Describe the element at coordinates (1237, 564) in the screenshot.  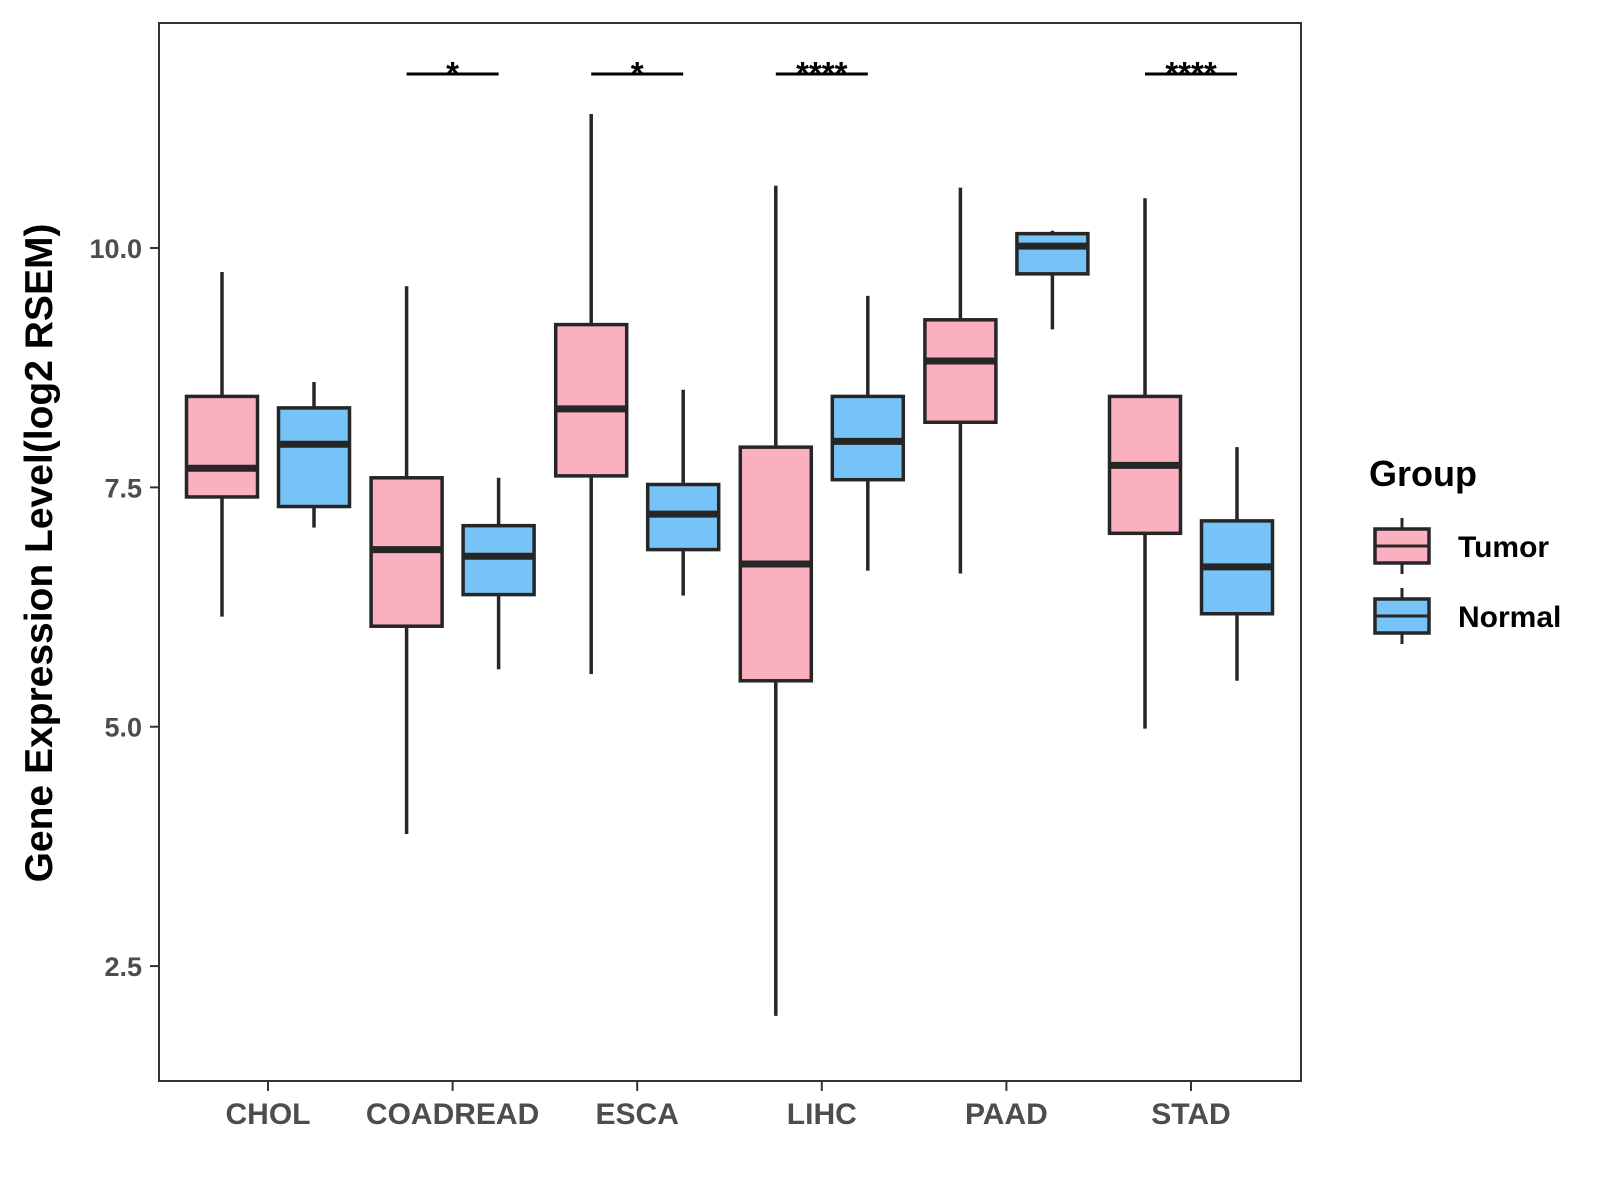
I see `box-normal-stad` at that location.